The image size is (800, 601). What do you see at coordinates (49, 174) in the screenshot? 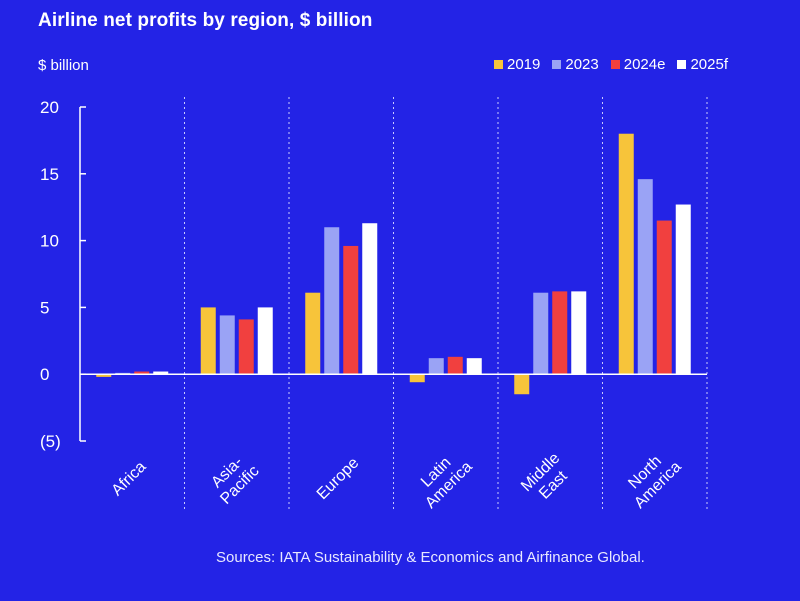
I see `y-tick-label: 15` at bounding box center [49, 174].